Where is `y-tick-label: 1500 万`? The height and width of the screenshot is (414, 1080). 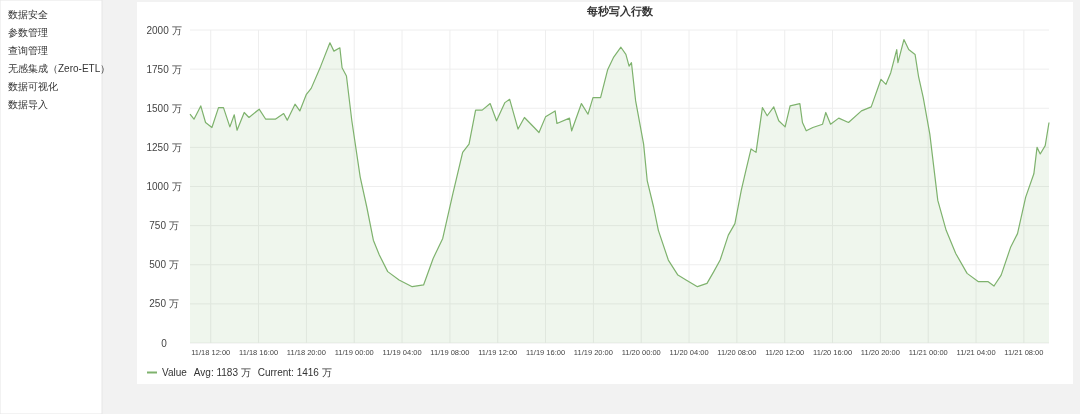
y-tick-label: 1500 万 is located at coordinates (164, 108).